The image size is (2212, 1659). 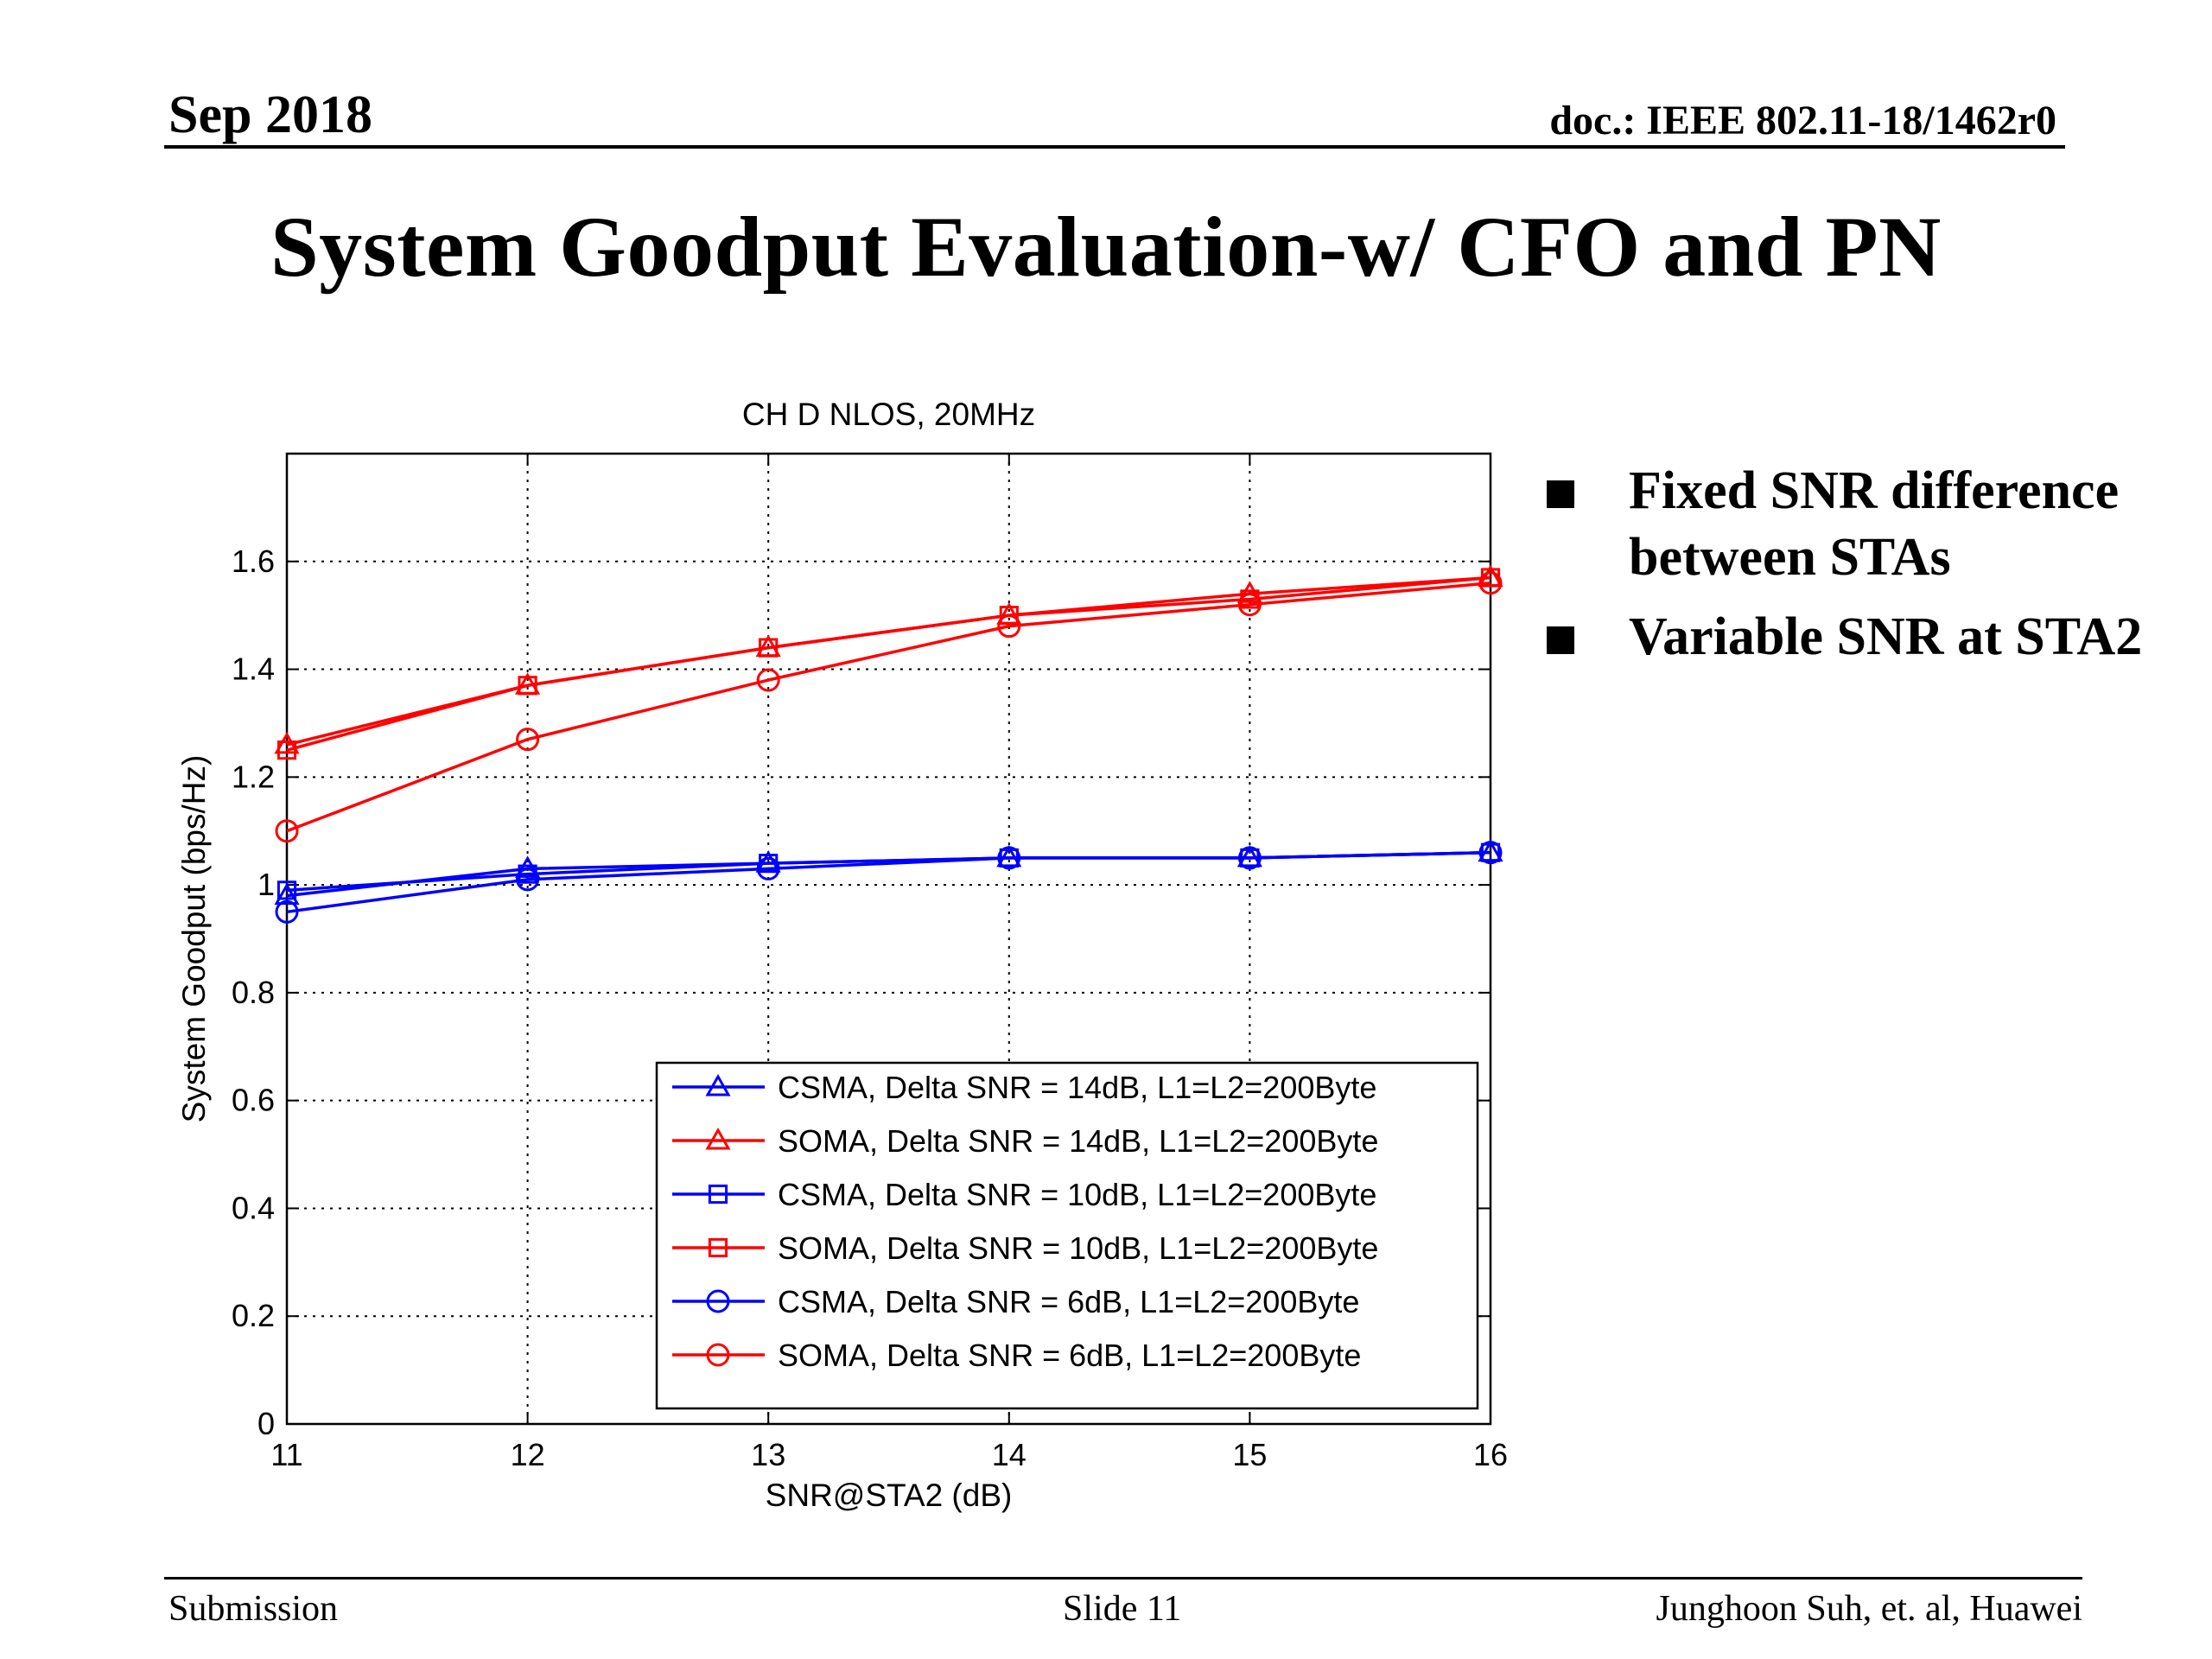 What do you see at coordinates (1122, 1609) in the screenshot?
I see `footer-slide-number: Slide 11` at bounding box center [1122, 1609].